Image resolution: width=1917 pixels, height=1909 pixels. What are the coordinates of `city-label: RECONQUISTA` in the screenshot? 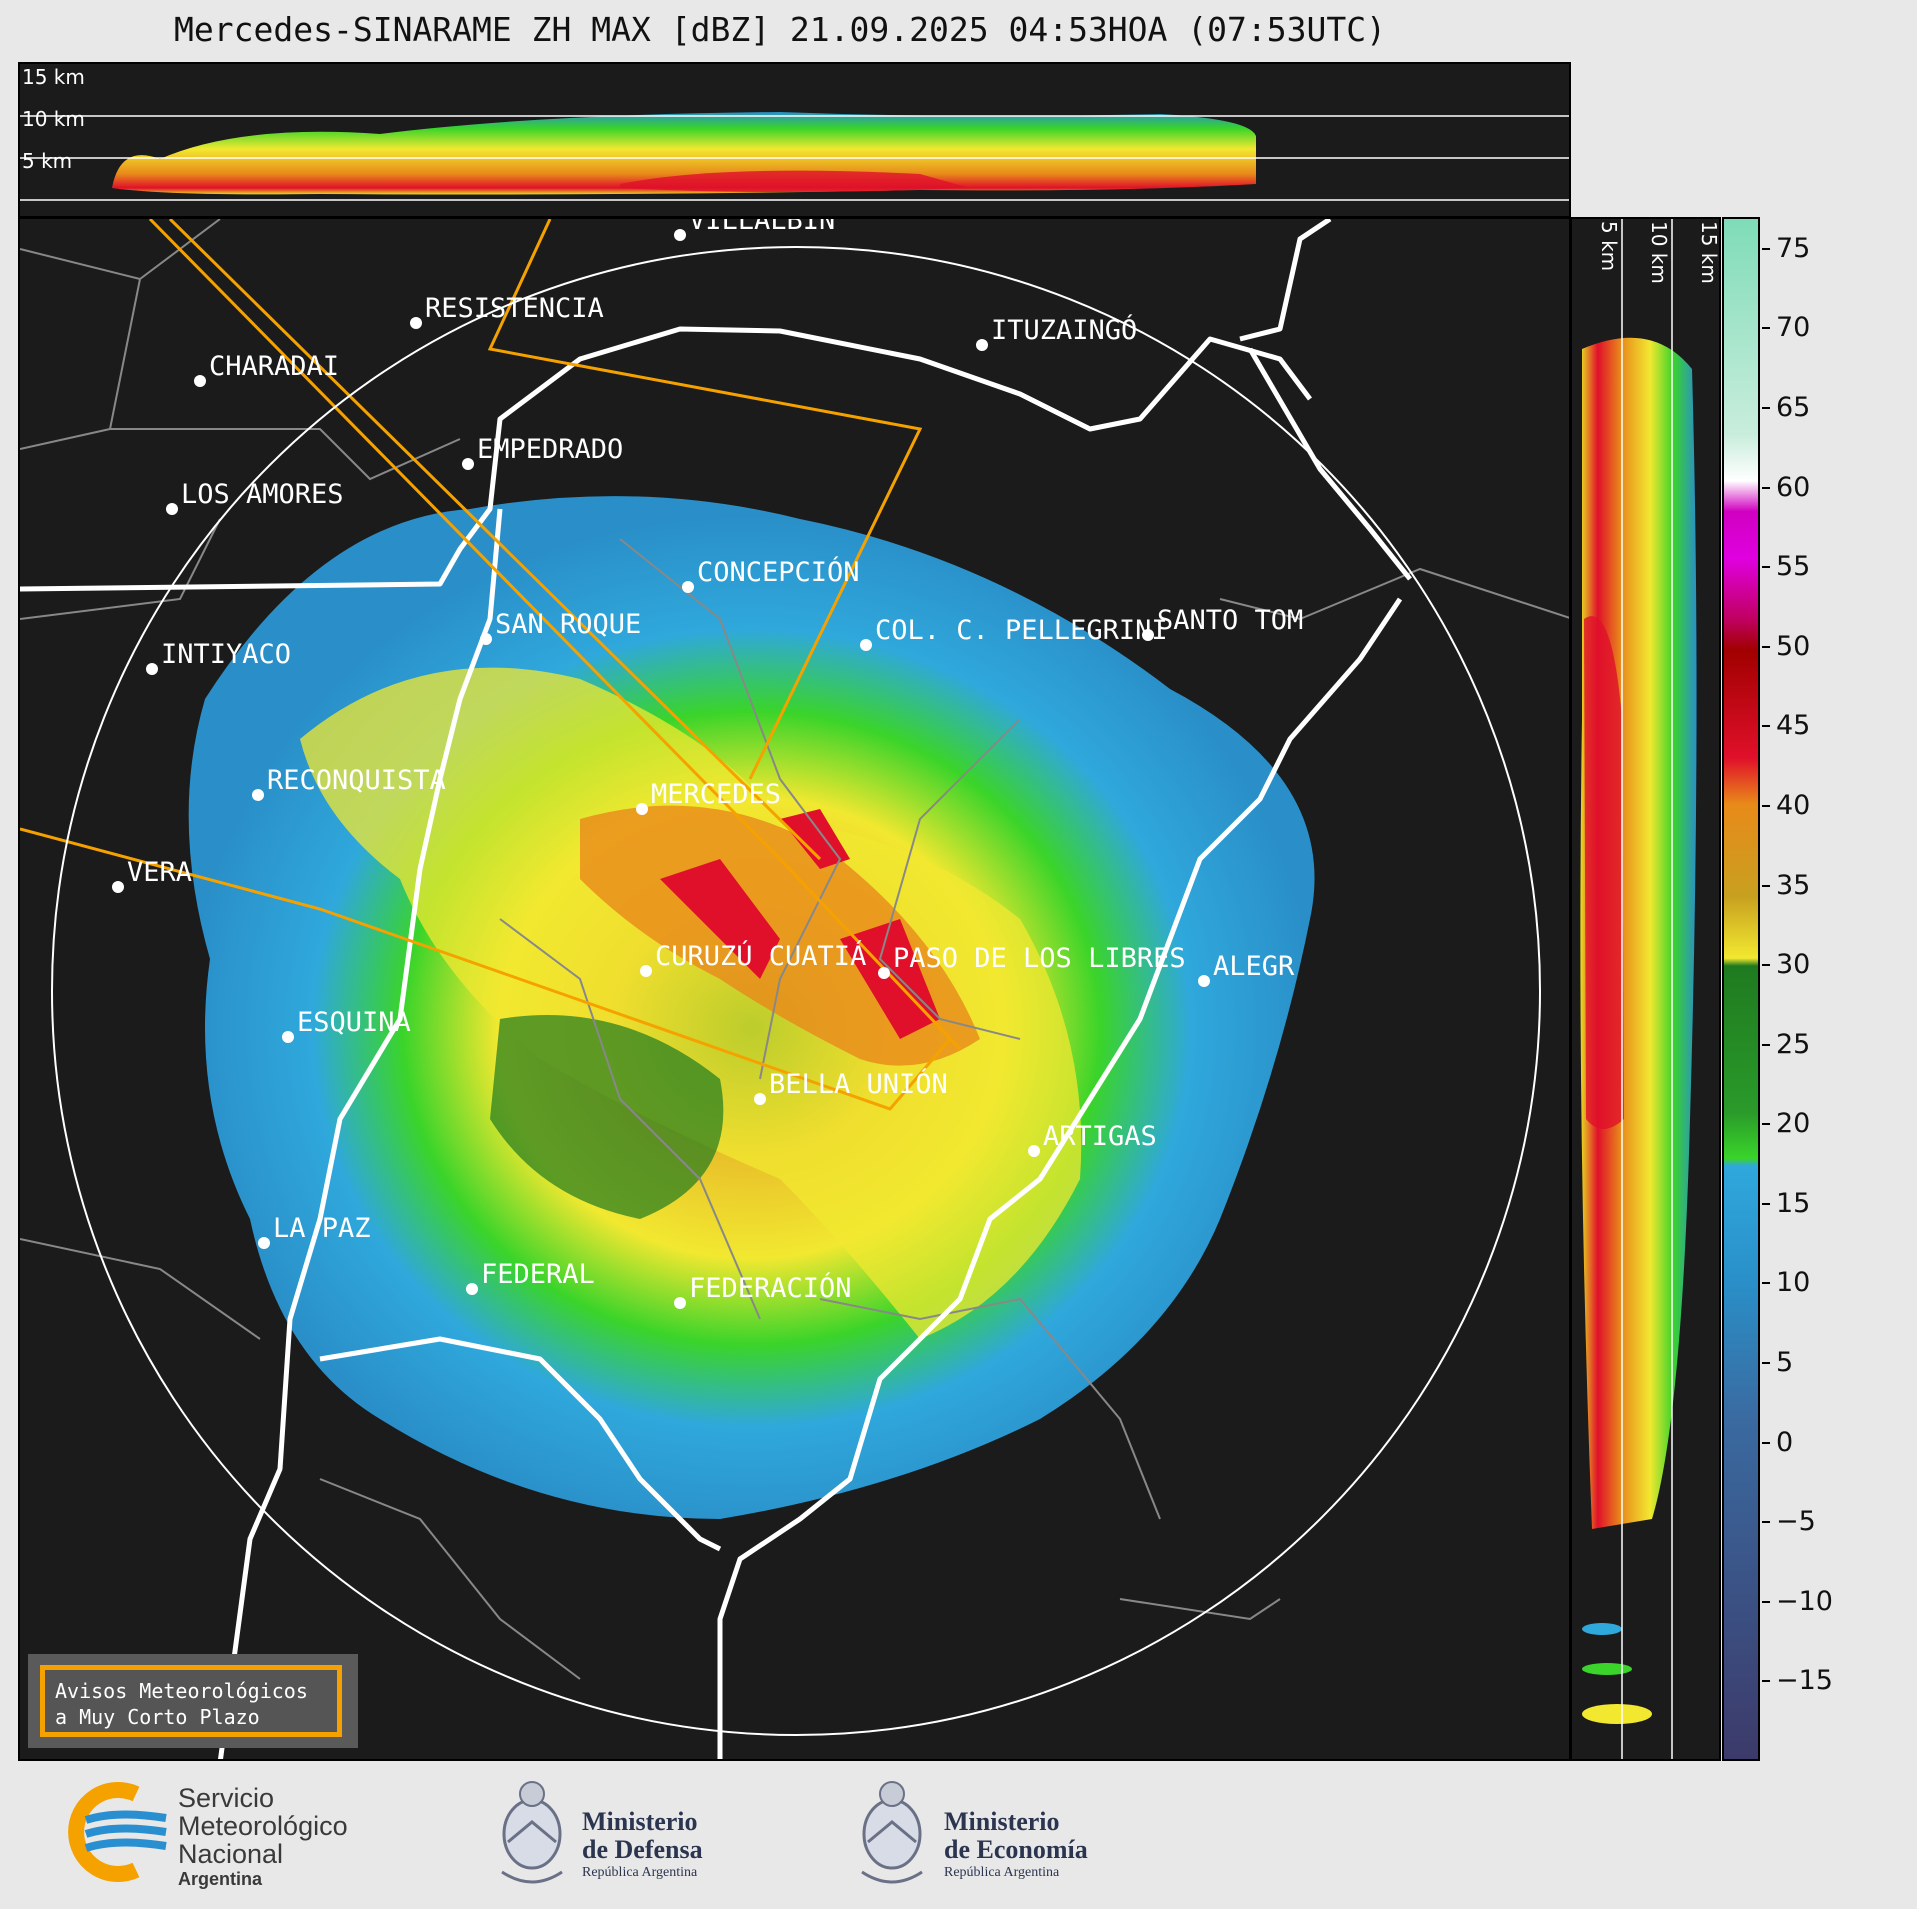 It's located at (356, 780).